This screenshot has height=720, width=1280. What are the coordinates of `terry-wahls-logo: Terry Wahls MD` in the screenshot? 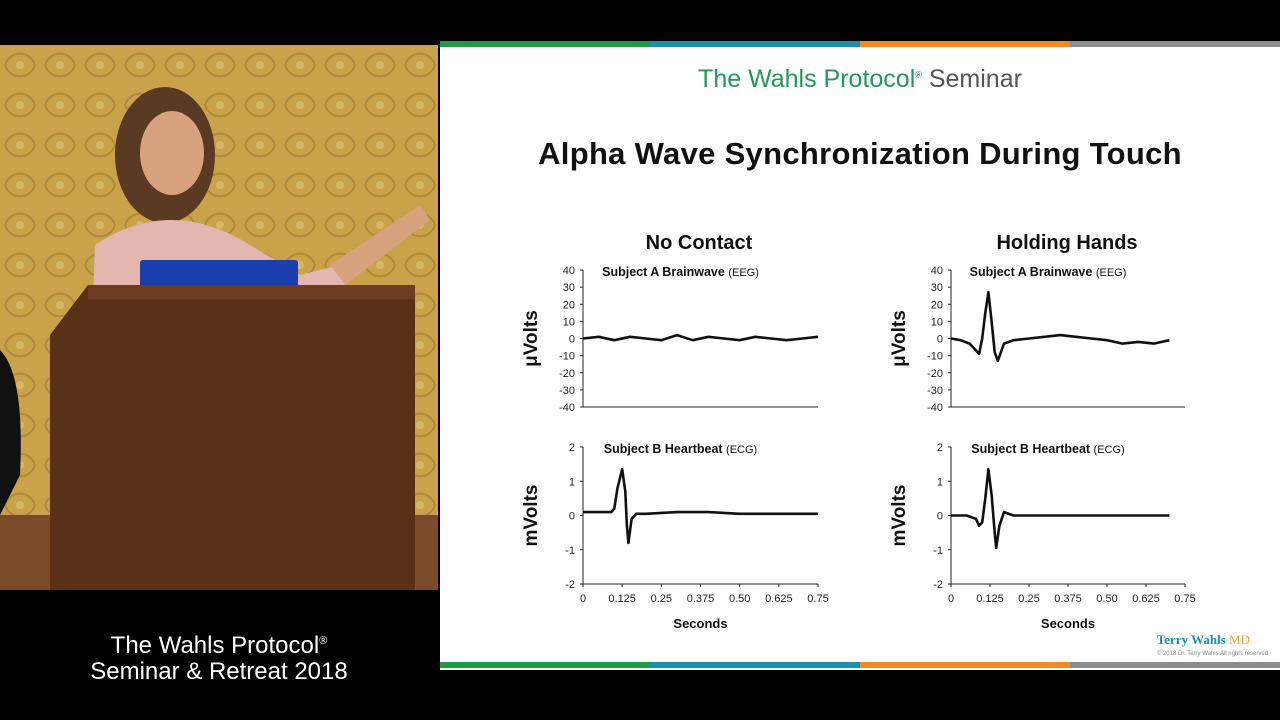 It's located at (1203, 640).